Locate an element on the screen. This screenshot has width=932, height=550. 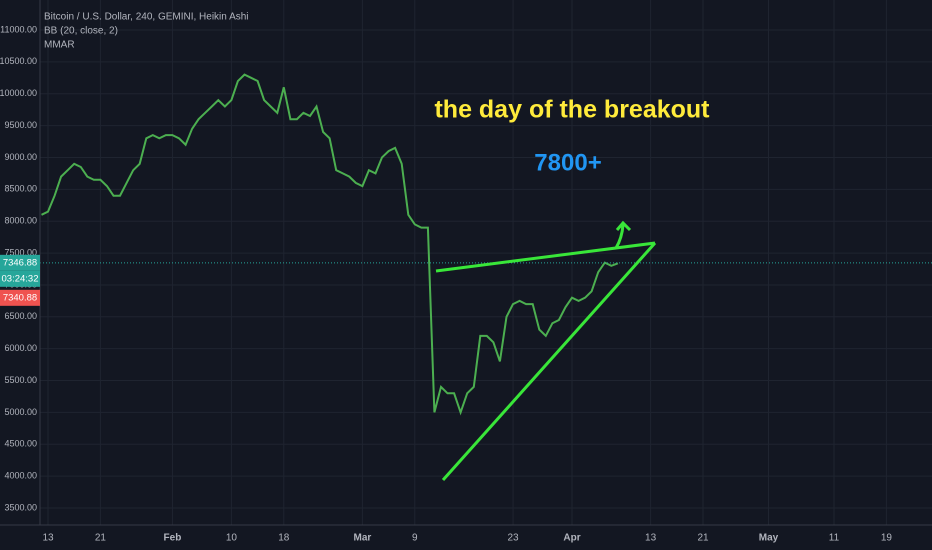
close-tag-label: 7340.88 is located at coordinates (20, 297).